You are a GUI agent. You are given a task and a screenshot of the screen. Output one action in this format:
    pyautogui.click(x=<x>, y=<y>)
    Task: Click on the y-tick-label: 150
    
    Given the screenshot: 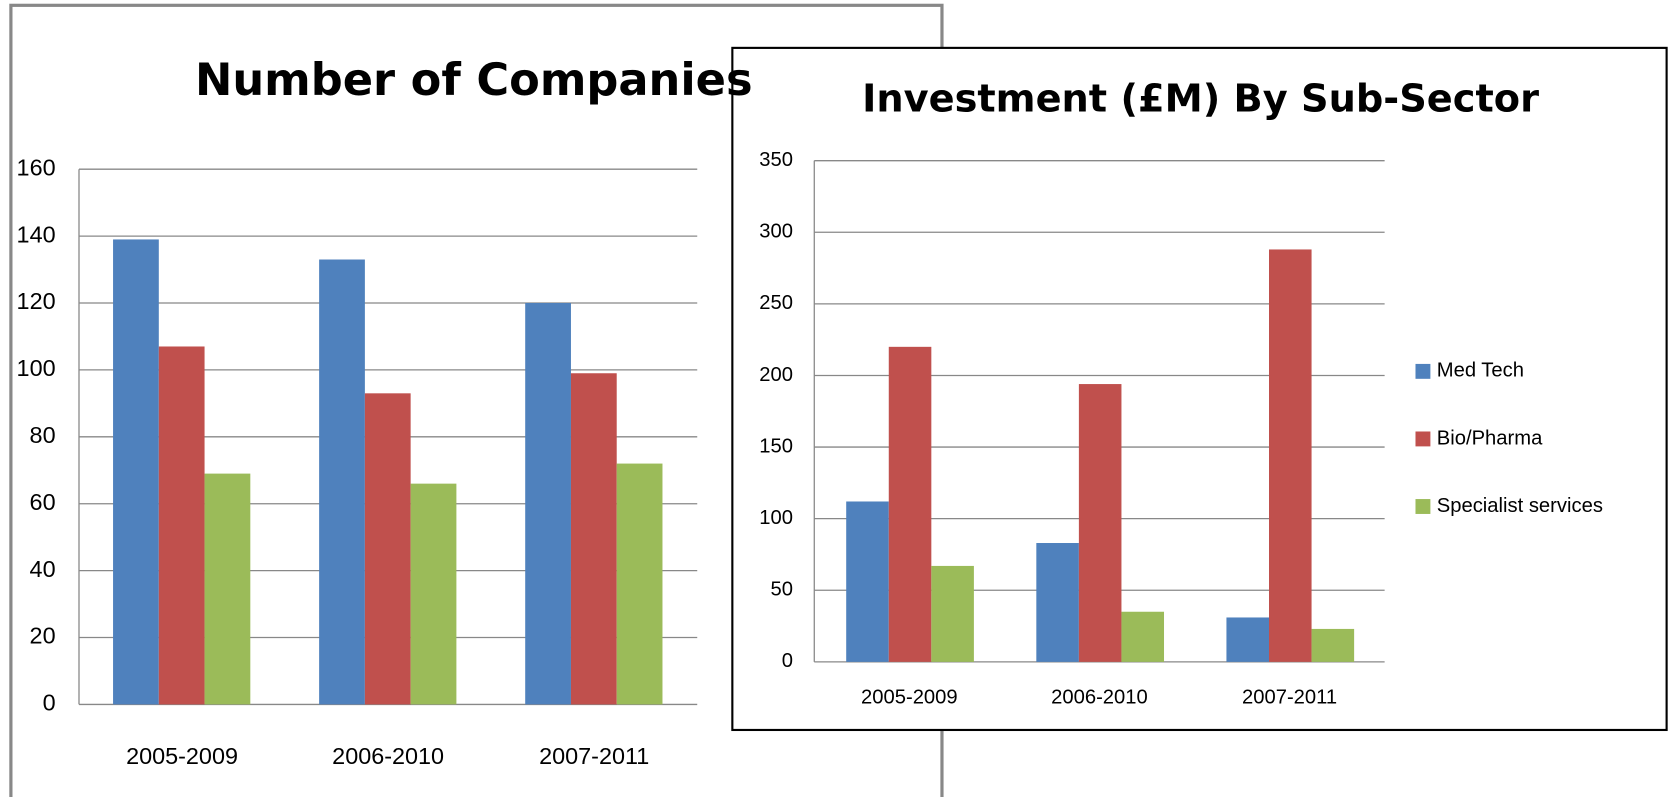 What is the action you would take?
    pyautogui.click(x=776, y=446)
    